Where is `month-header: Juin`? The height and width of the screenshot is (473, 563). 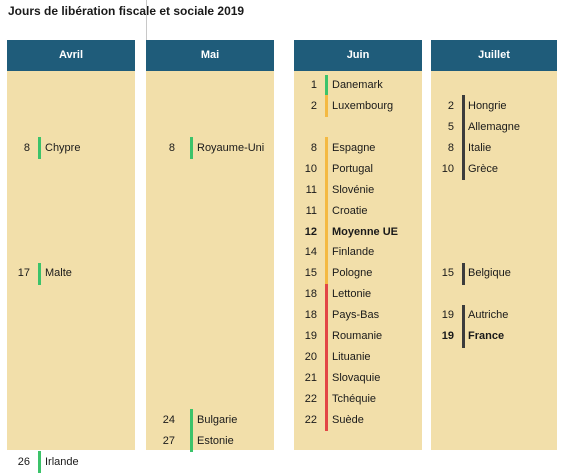
month-header: Juin is located at coordinates (358, 55).